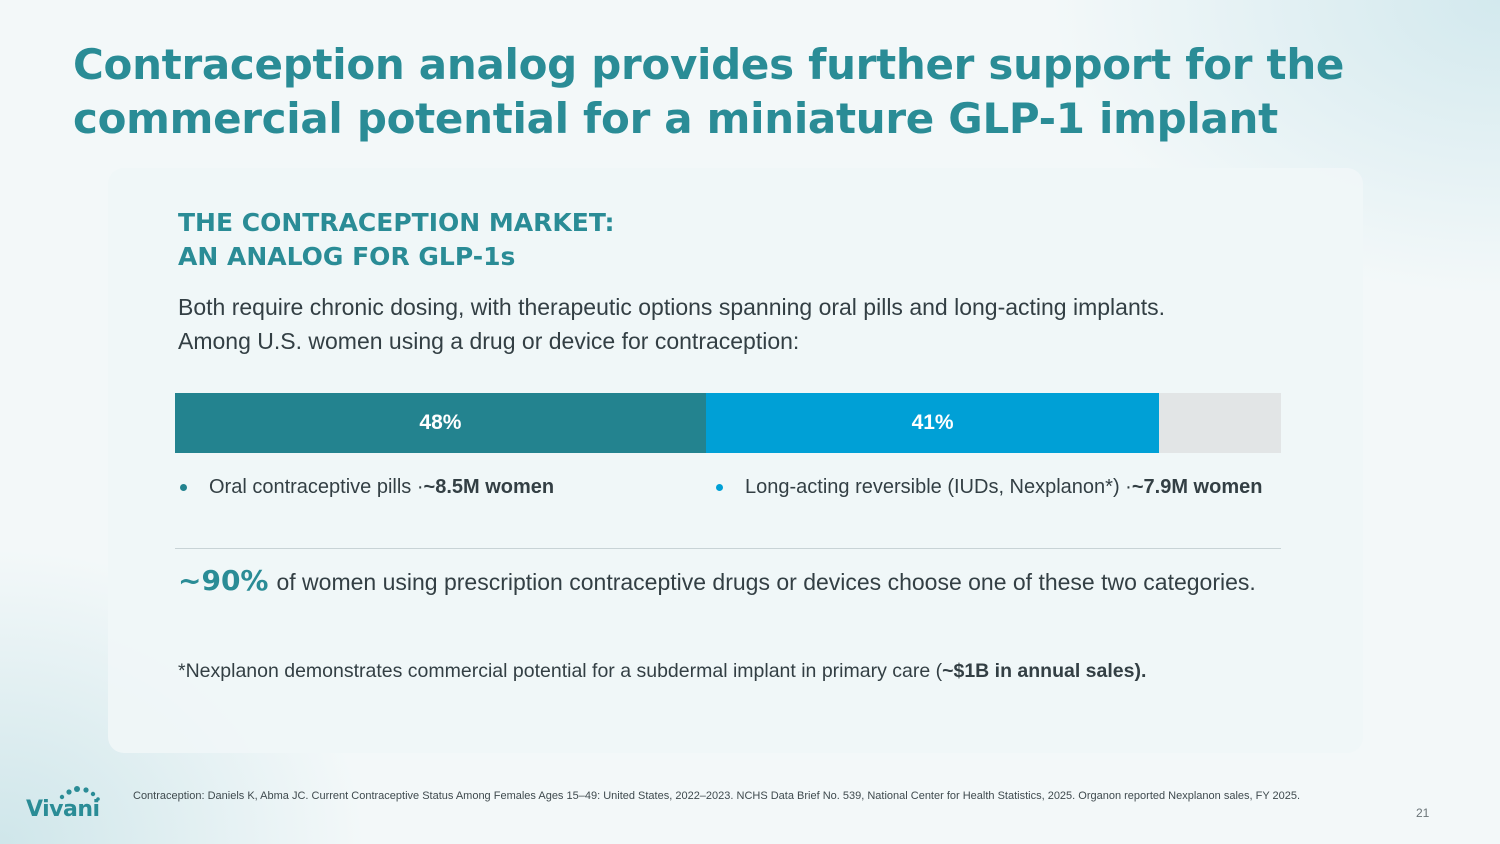 Image resolution: width=1500 pixels, height=844 pixels. Describe the element at coordinates (1044, 671) in the screenshot. I see `footnote-bold: ~$1B in annual sales).` at that location.